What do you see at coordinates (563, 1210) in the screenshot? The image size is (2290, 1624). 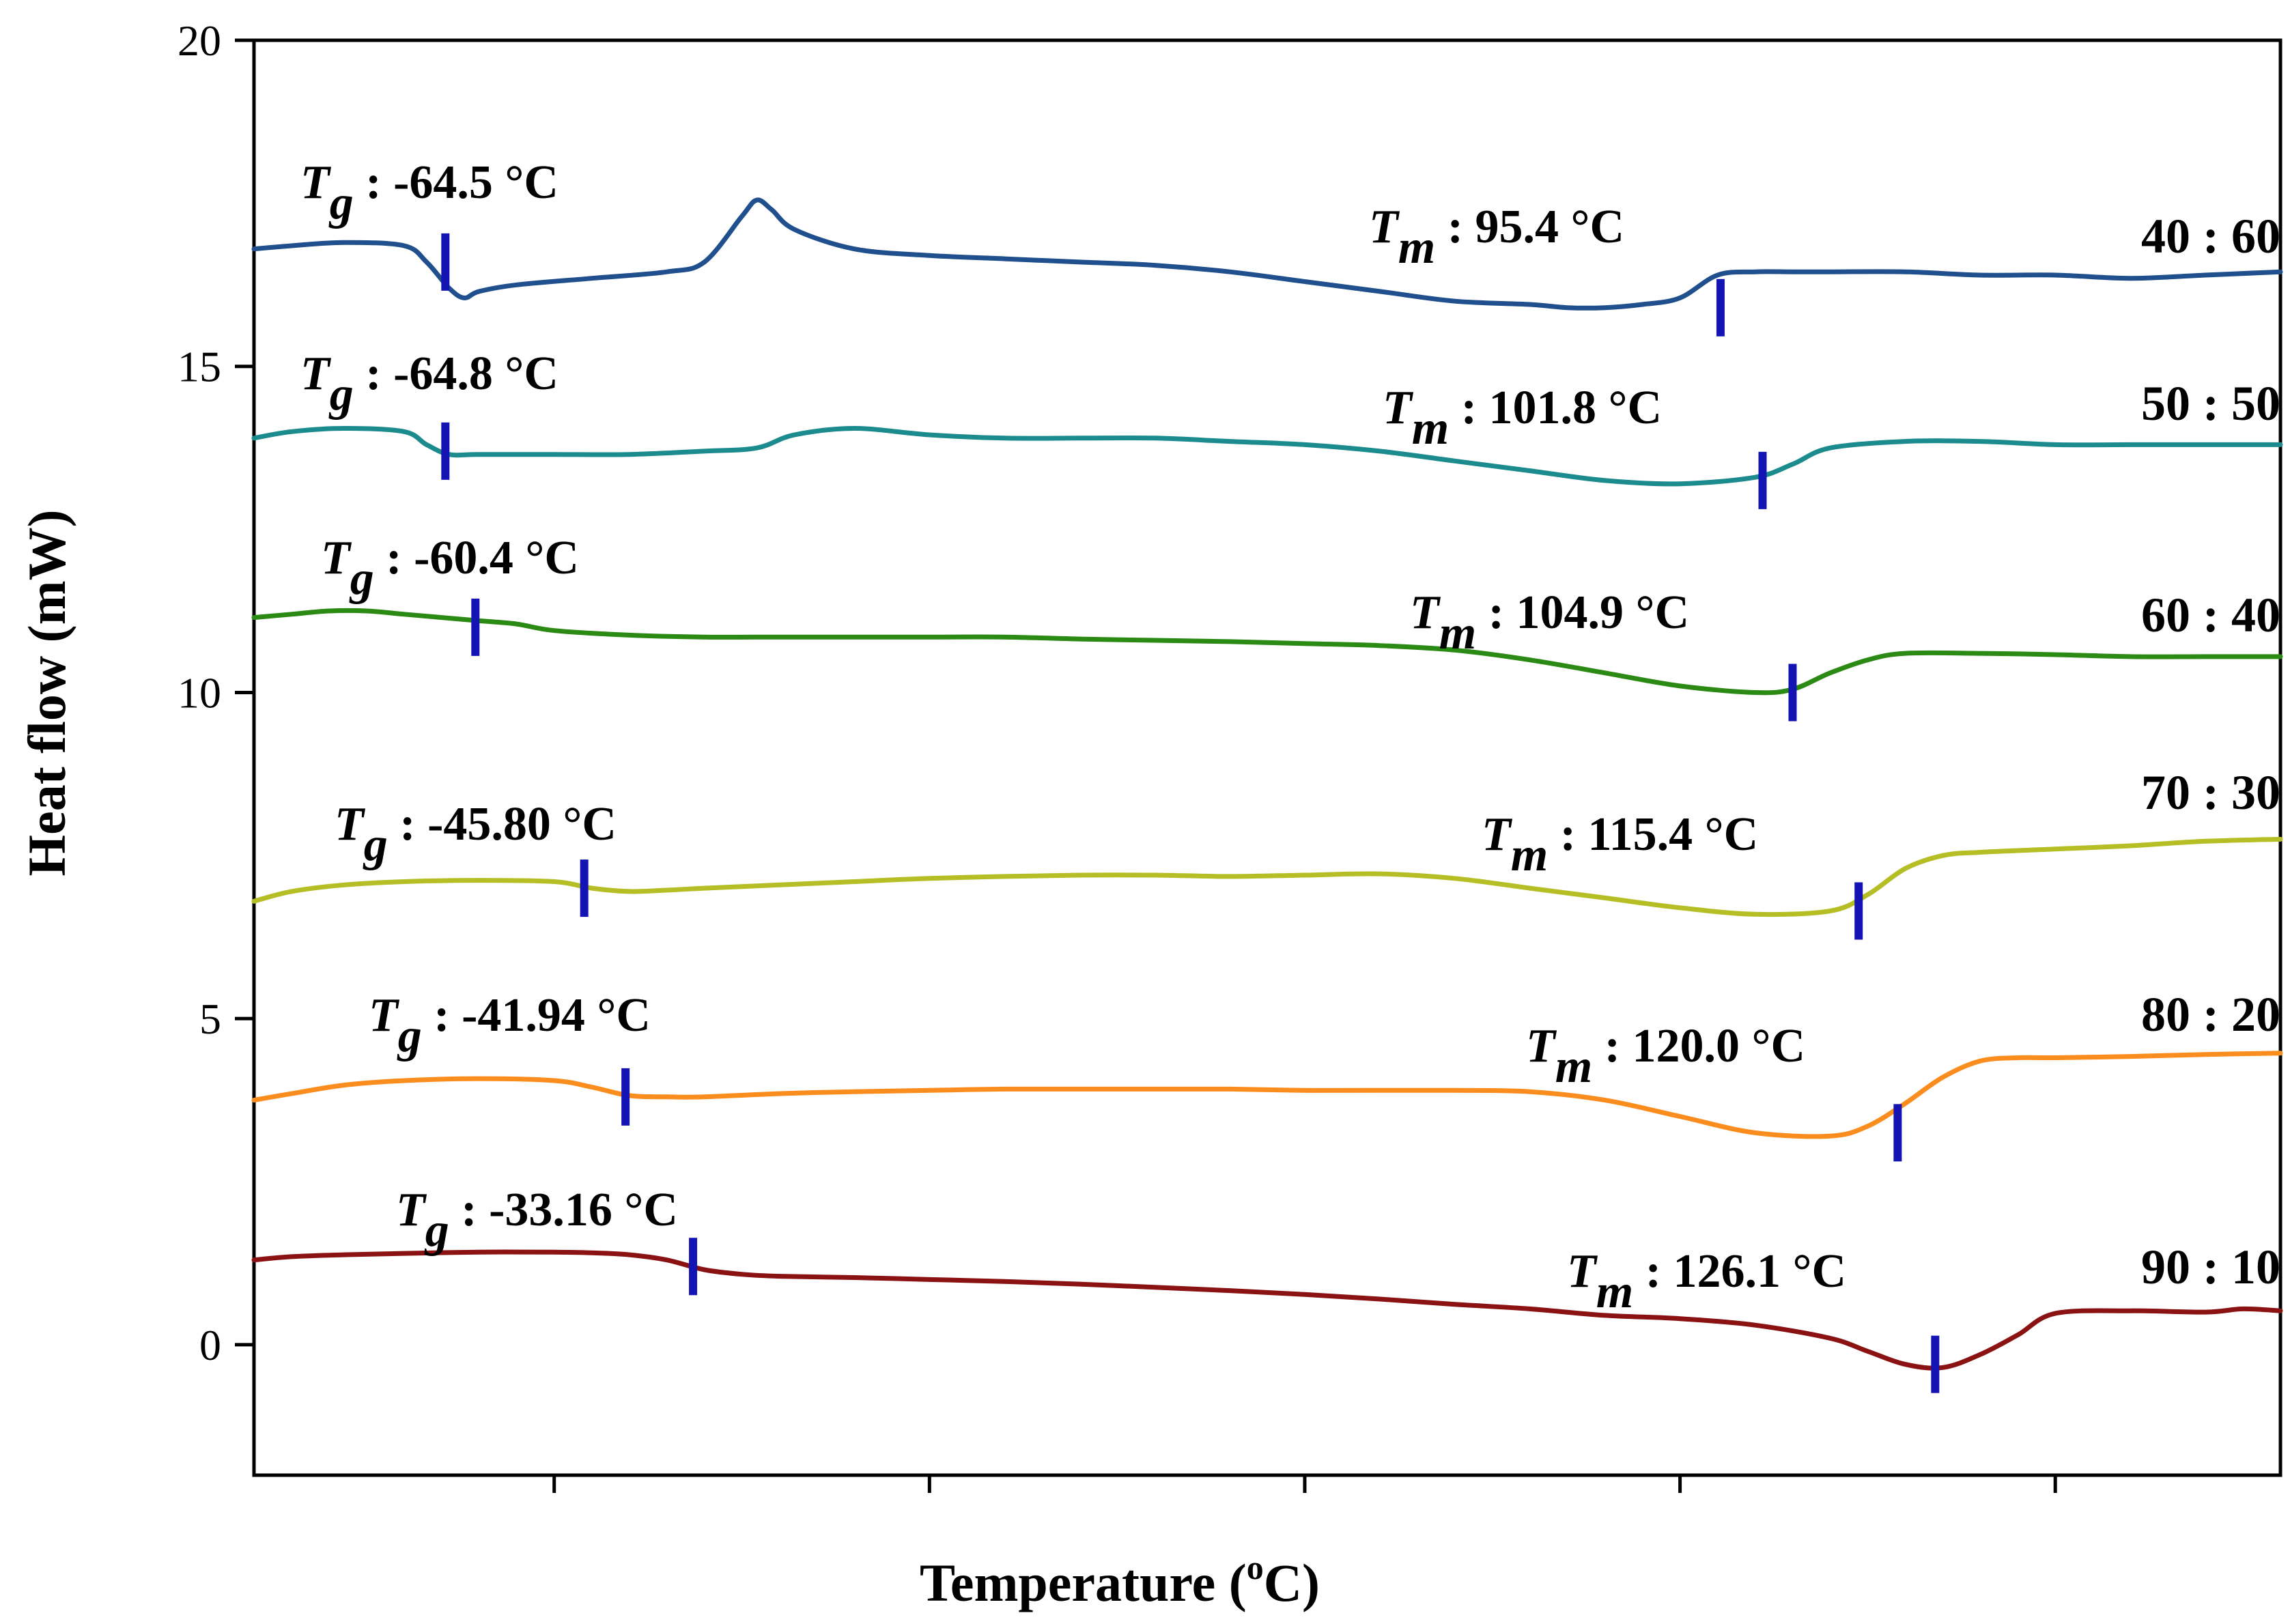 I see `tg-label-6-value: : -33.16 °C` at bounding box center [563, 1210].